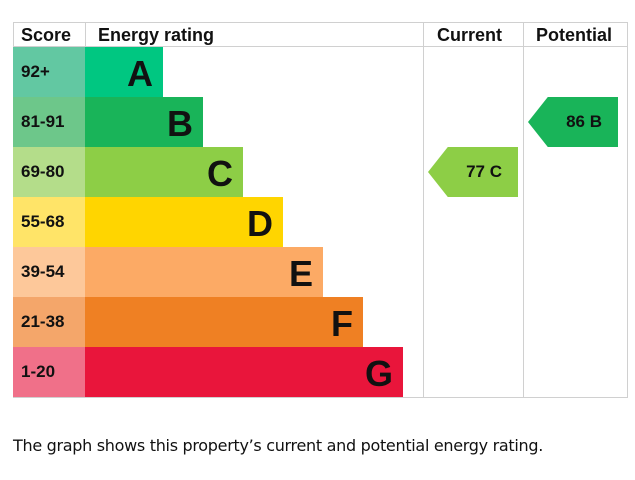 The height and width of the screenshot is (480, 635). Describe the element at coordinates (49, 322) in the screenshot. I see `score-label-f: 21-38` at that location.